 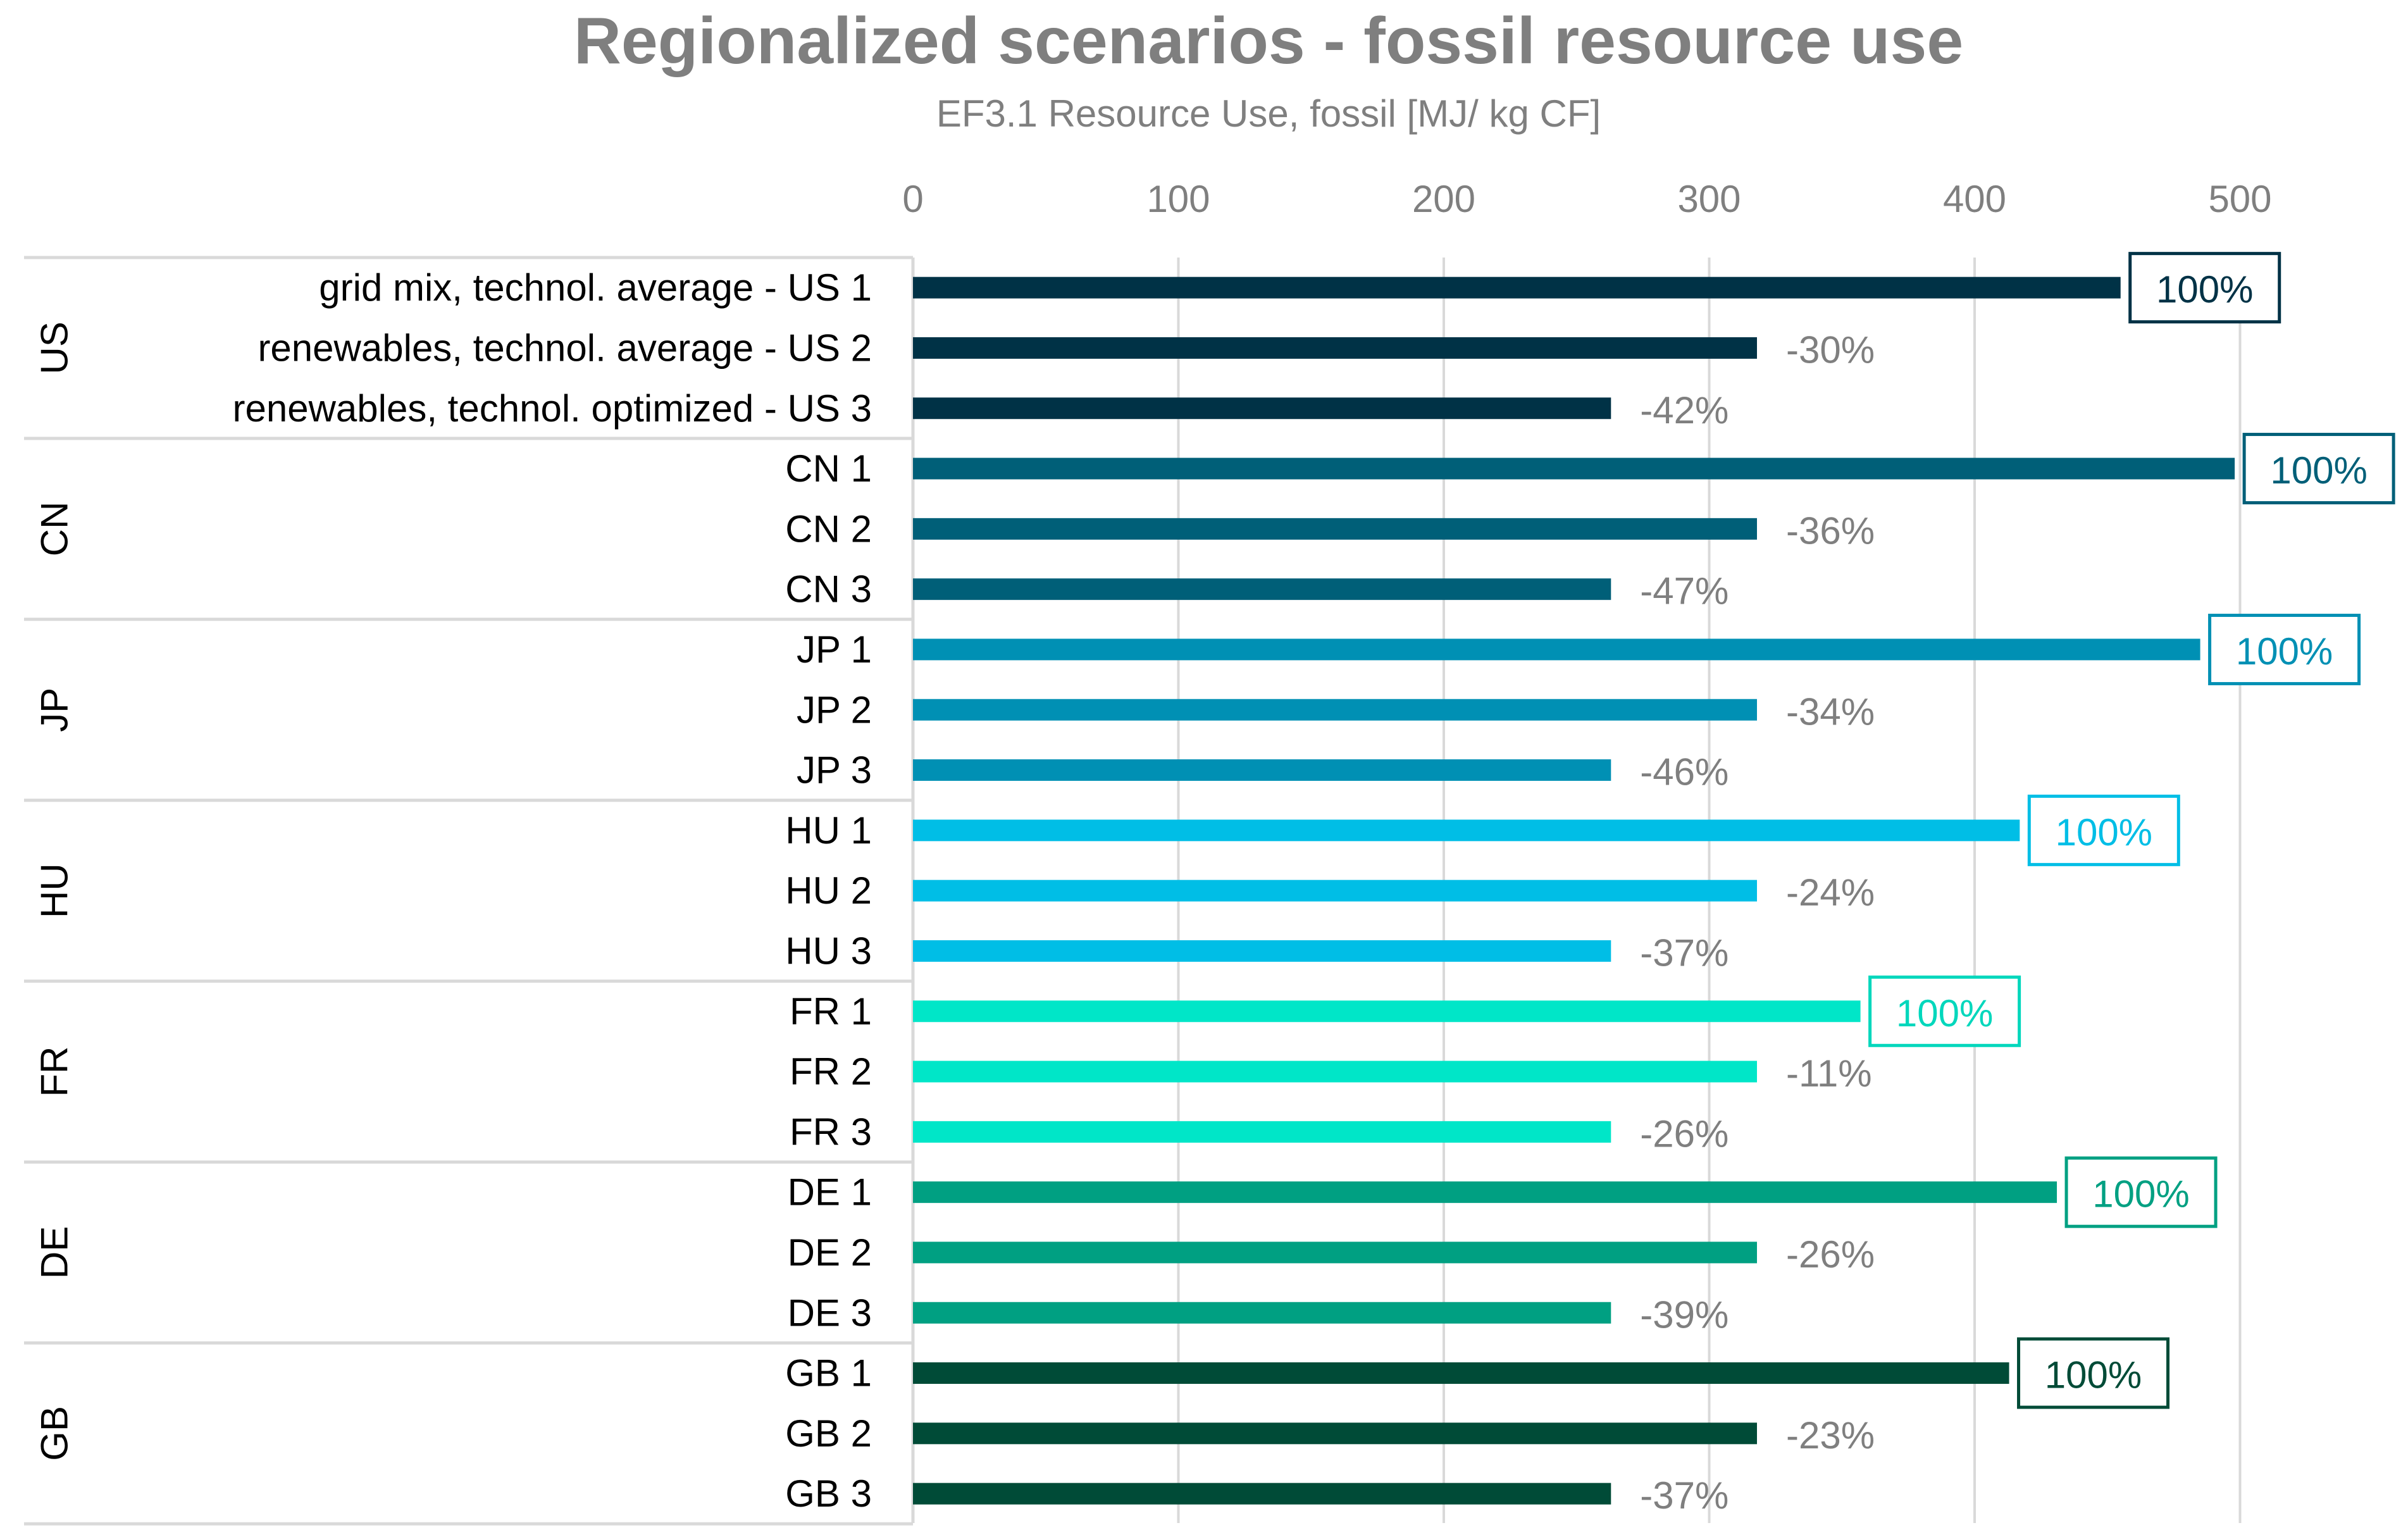 What do you see at coordinates (565, 348) in the screenshot?
I see `category-label: renewables, technol. average - US 2` at bounding box center [565, 348].